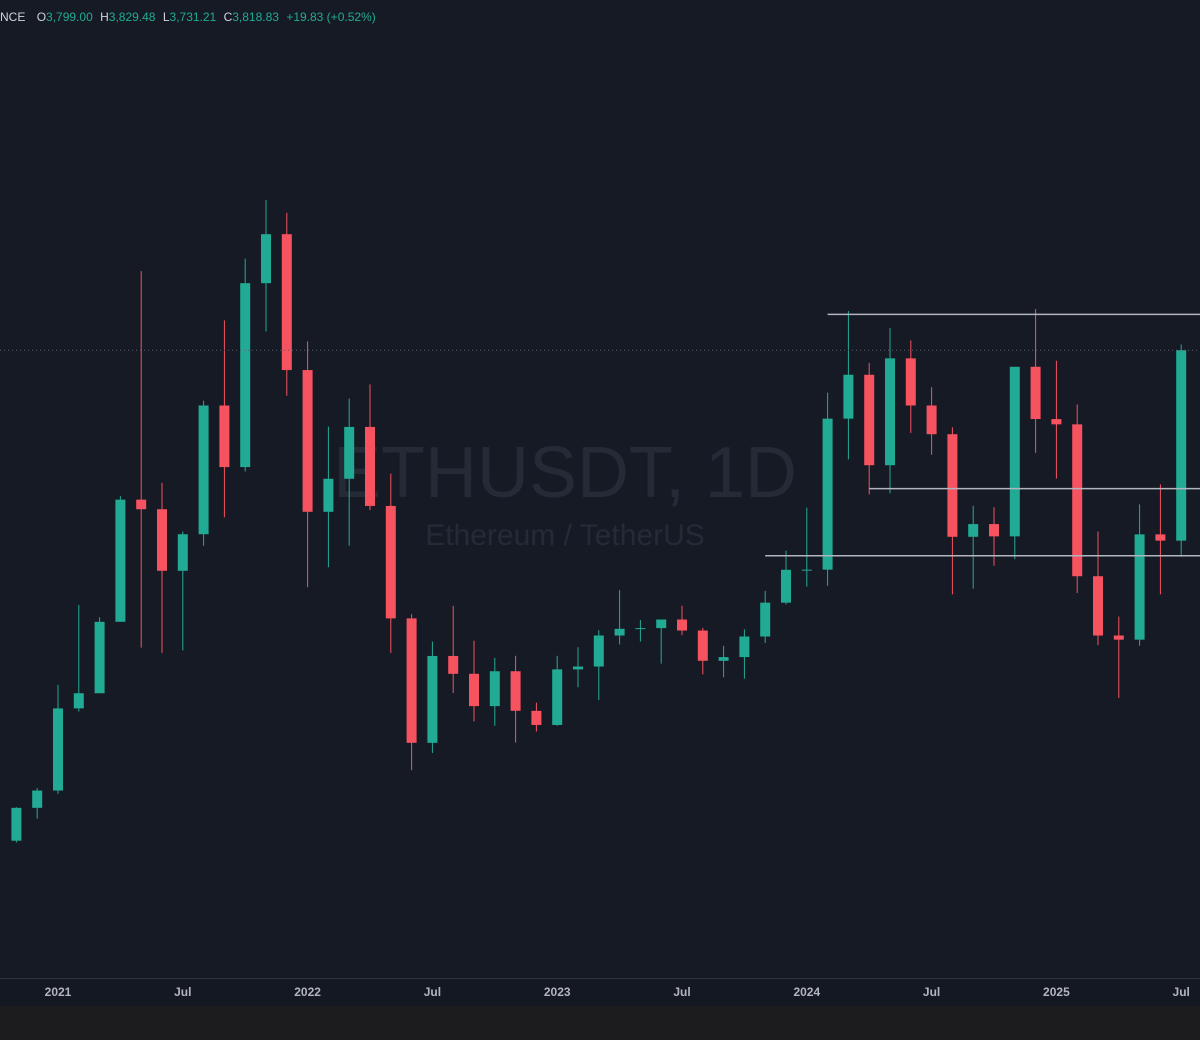 Image resolution: width=1200 pixels, height=1040 pixels. What do you see at coordinates (166, 17) in the screenshot?
I see `l-label: L` at bounding box center [166, 17].